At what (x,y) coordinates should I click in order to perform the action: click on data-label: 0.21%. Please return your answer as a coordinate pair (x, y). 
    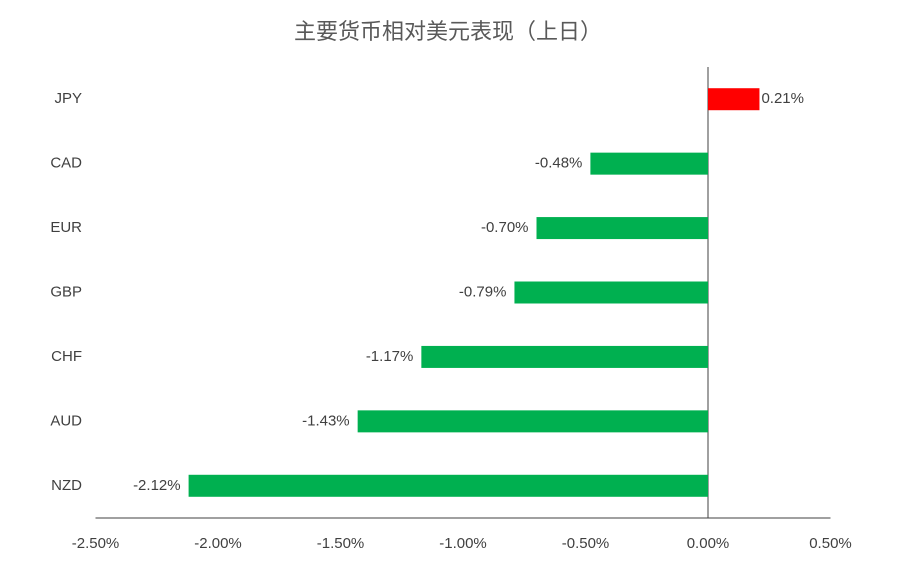
    Looking at the image, I should click on (782, 98).